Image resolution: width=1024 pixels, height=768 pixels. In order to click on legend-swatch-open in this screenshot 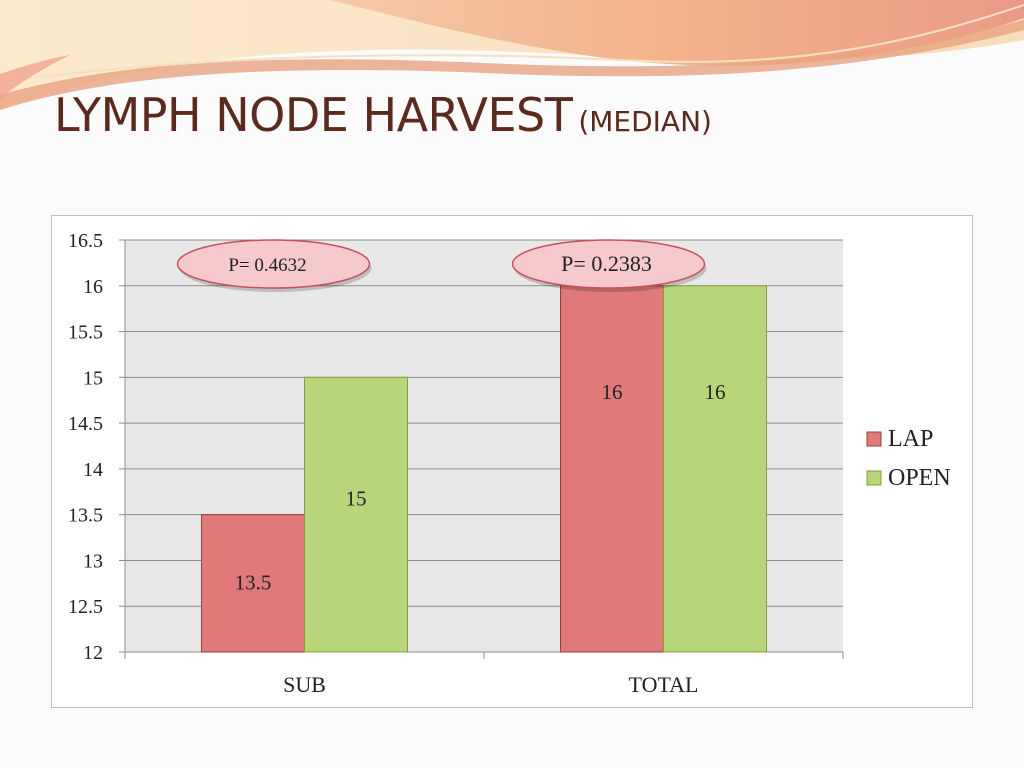, I will do `click(874, 478)`.